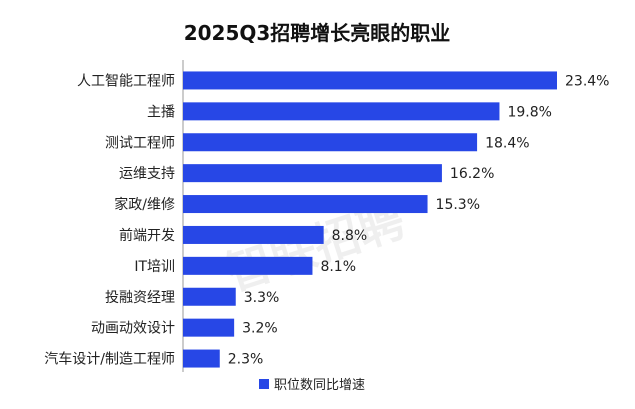 This screenshot has height=409, width=635. Describe the element at coordinates (147, 174) in the screenshot. I see `category-label: 运维支持` at that location.